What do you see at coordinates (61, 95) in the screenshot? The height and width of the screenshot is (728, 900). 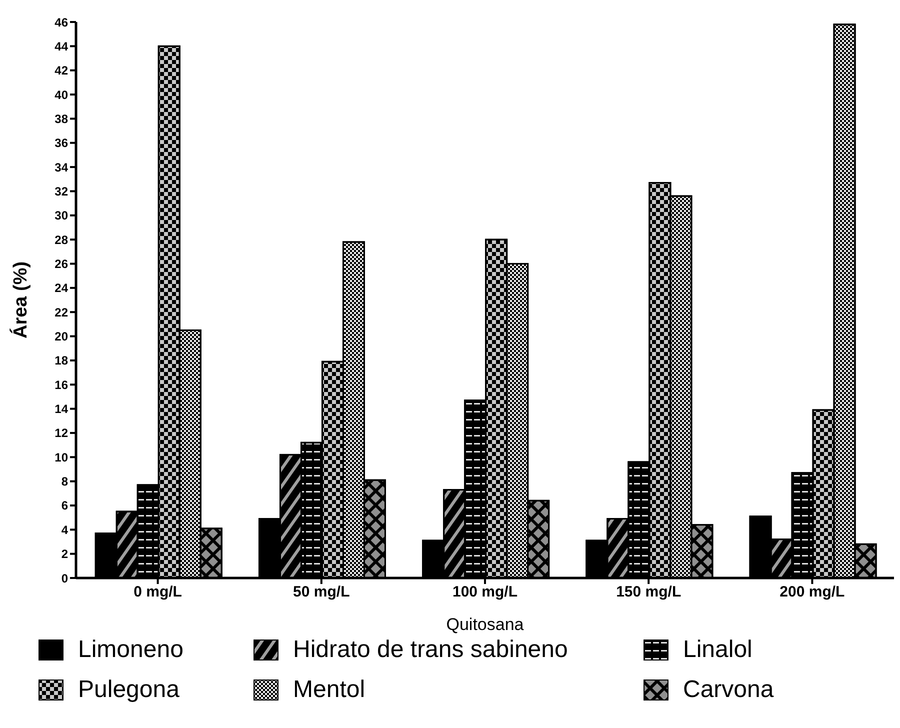 I see `y-tick-label: 40` at bounding box center [61, 95].